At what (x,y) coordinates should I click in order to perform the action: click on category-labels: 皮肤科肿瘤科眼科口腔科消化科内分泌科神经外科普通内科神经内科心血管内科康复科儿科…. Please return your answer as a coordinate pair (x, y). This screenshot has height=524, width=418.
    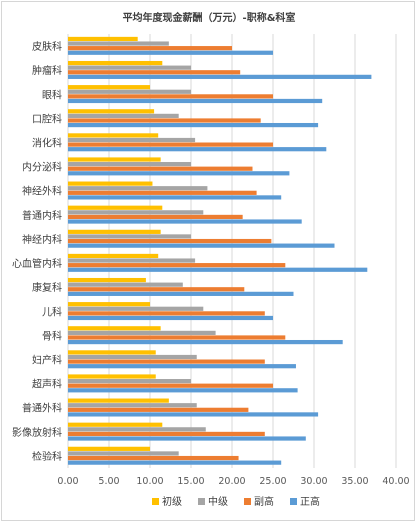
    Looking at the image, I should click on (37, 251).